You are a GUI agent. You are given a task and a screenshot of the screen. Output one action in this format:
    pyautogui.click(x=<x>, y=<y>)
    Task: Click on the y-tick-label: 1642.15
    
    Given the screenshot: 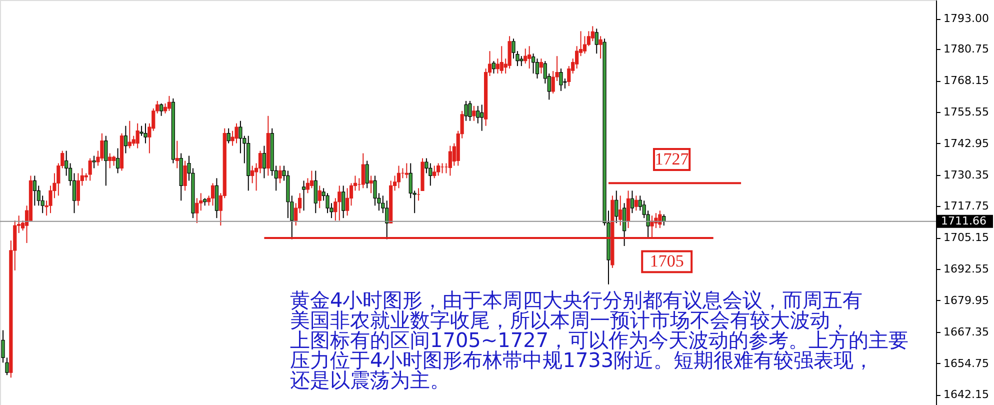 What is the action you would take?
    pyautogui.click(x=966, y=395)
    